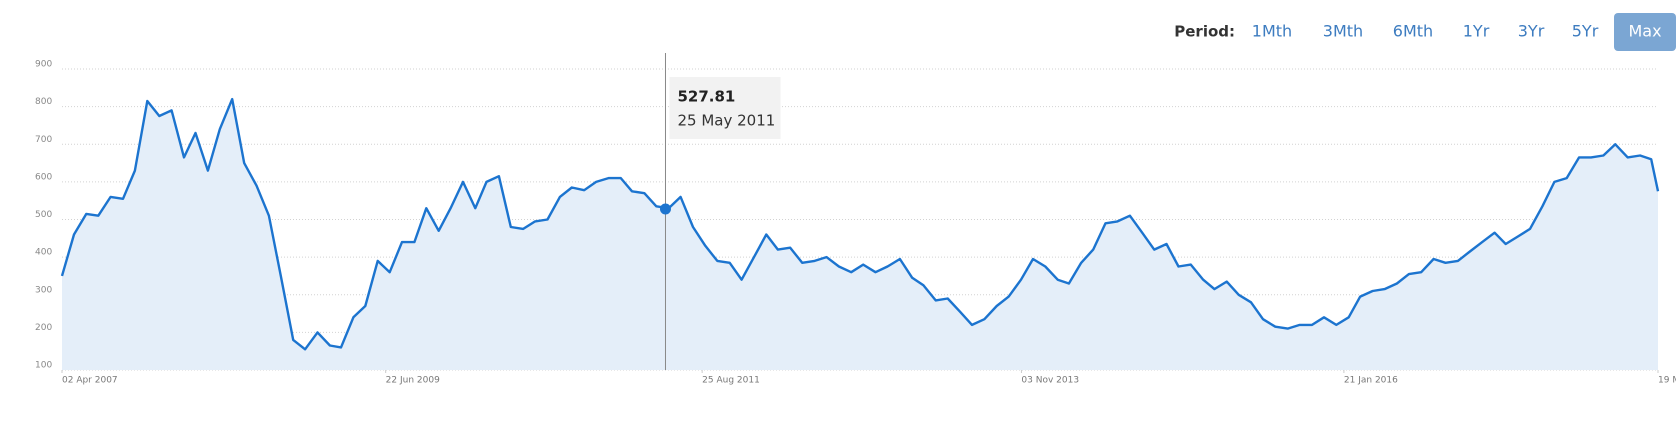 This screenshot has width=1676, height=422. What do you see at coordinates (1667, 381) in the screenshot?
I see `x-tick-label: 19 M` at bounding box center [1667, 381].